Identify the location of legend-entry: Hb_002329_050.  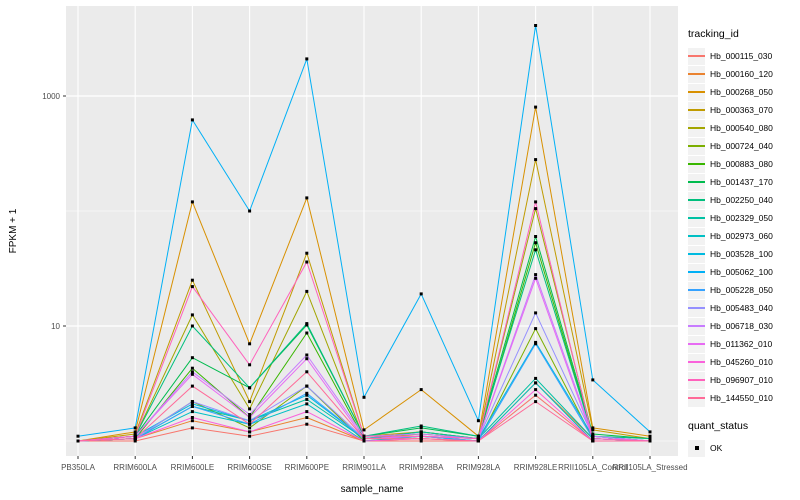
(744, 218).